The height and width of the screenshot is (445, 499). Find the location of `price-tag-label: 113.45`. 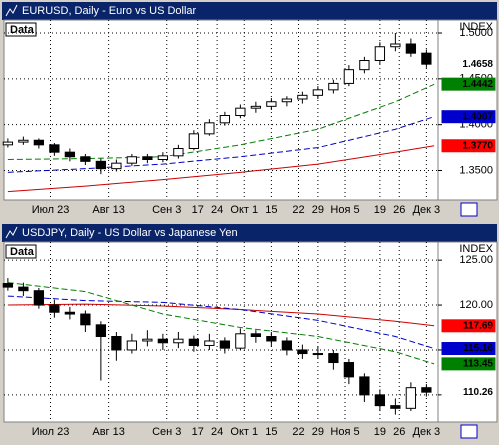

price-tag-label: 113.45 is located at coordinates (478, 364).